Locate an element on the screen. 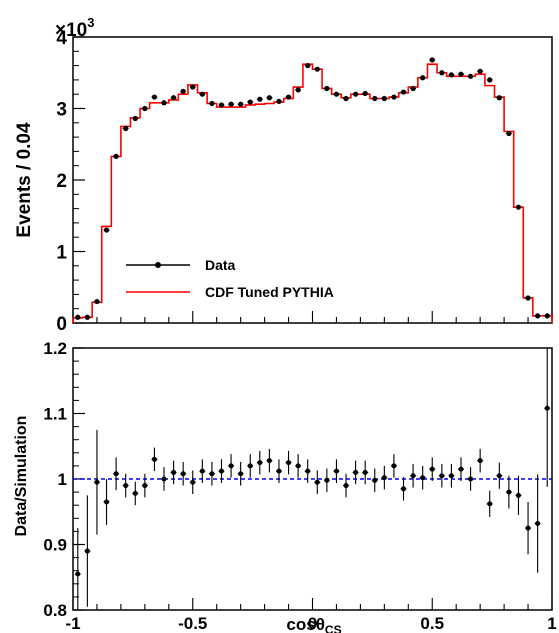 This screenshot has height=633, width=559. top-x-ticks is located at coordinates (312, 317).